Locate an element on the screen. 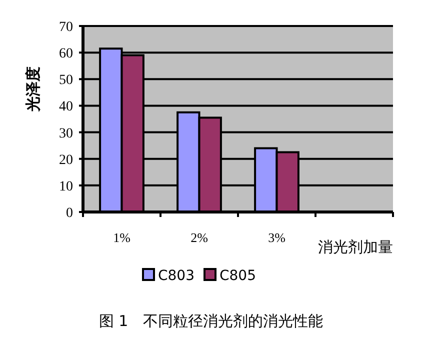  y-tick-label: 20 is located at coordinates (66, 160).